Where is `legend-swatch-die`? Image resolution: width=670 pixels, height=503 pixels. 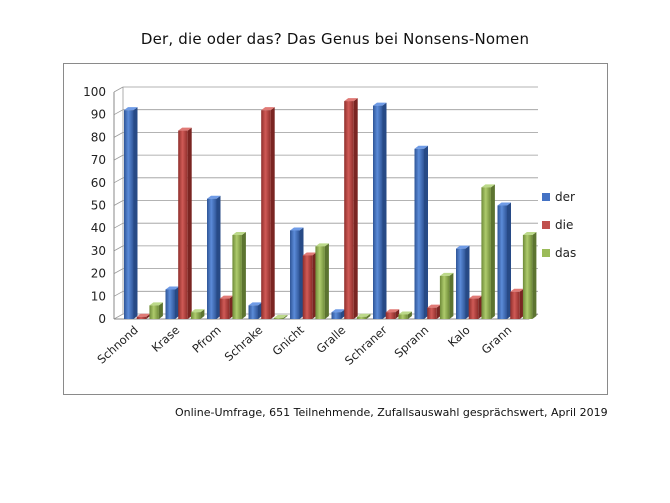 legend-swatch-die is located at coordinates (546, 225).